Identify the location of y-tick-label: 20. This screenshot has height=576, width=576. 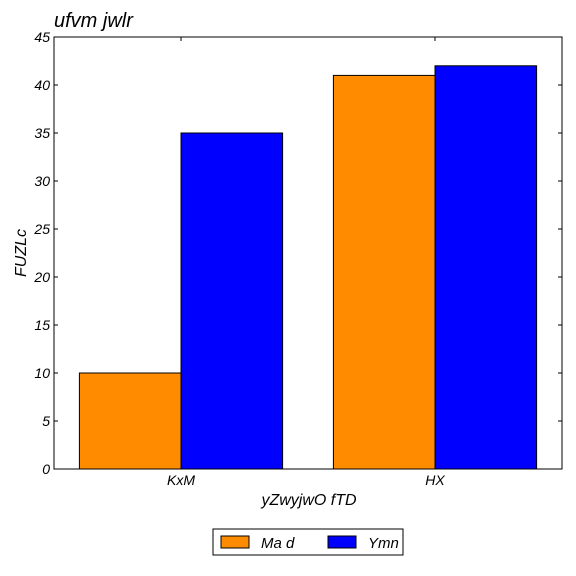
(41, 277).